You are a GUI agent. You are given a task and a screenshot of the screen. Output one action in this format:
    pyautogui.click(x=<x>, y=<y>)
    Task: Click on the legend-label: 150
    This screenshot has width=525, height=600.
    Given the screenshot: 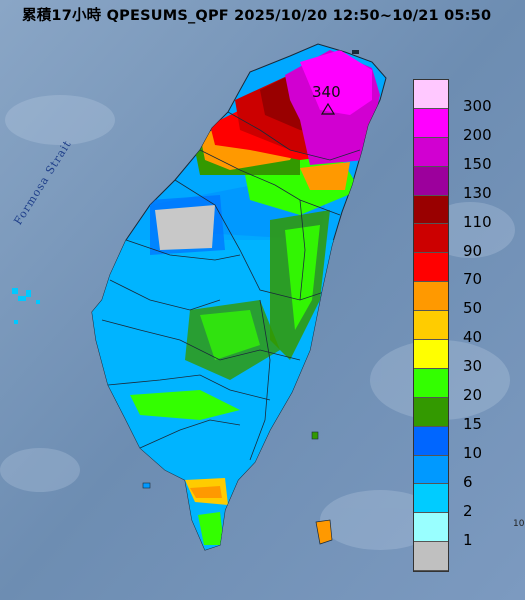 What is the action you would take?
    pyautogui.click(x=477, y=163)
    